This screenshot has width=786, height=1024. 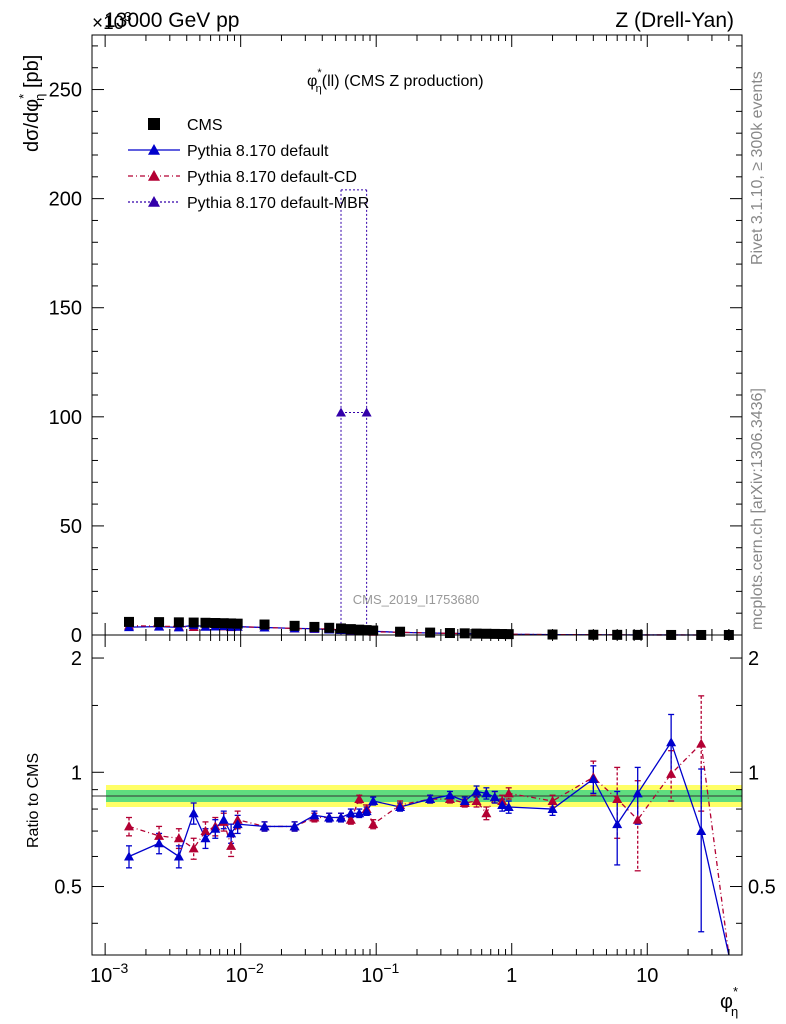 I want to click on ratio-y-tick-label: 1, so click(x=76, y=773).